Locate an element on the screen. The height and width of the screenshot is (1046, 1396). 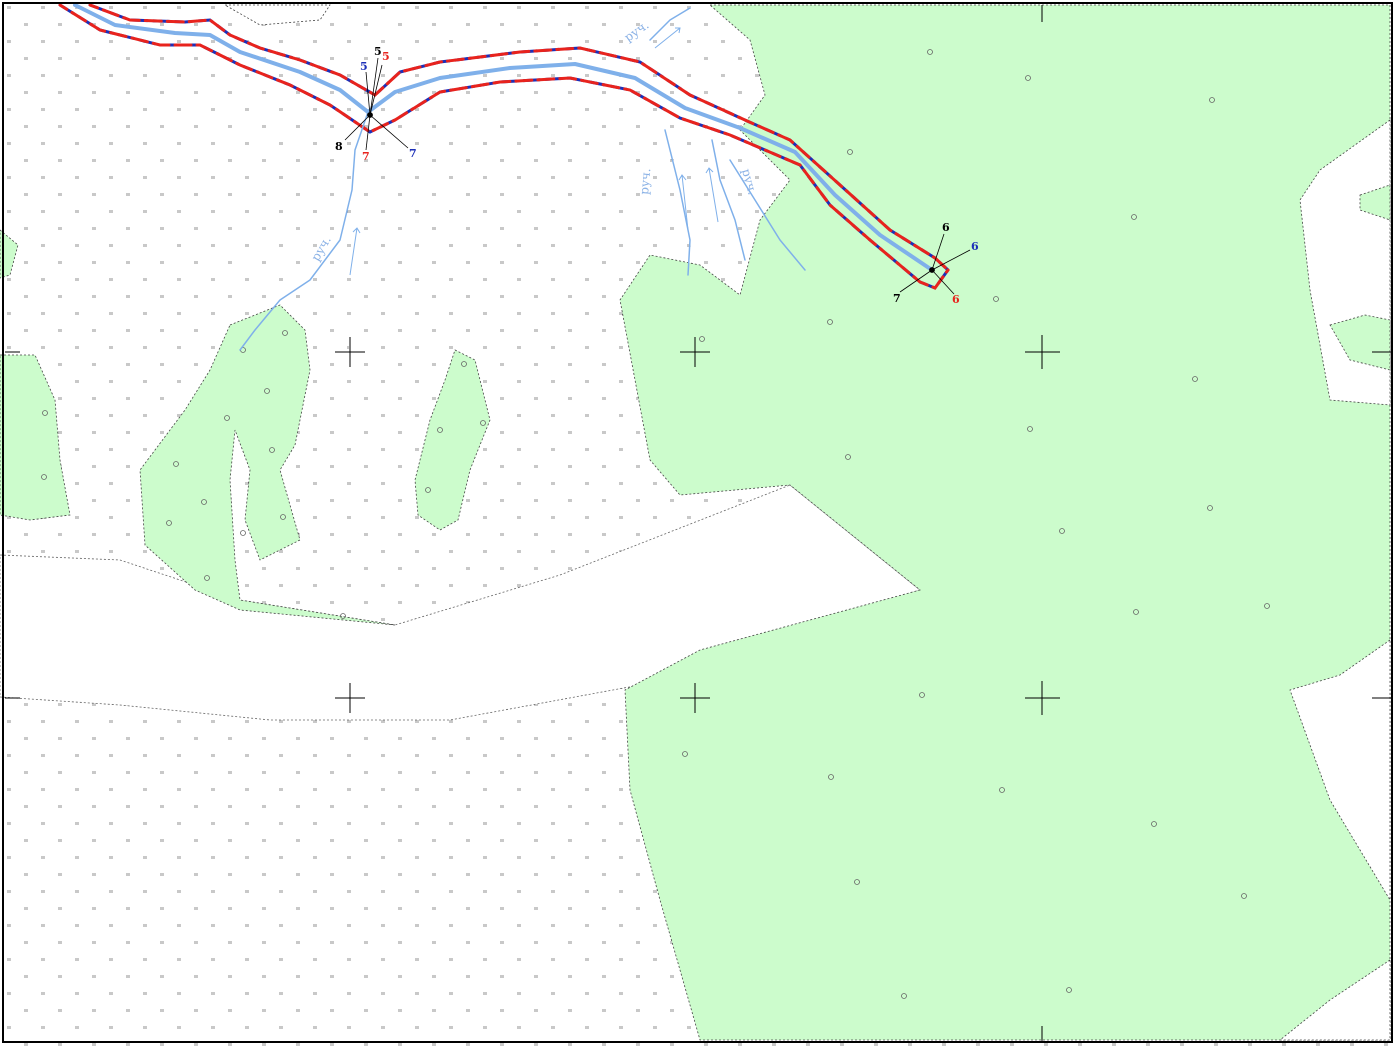
arrow-left is located at coordinates (355, 251).